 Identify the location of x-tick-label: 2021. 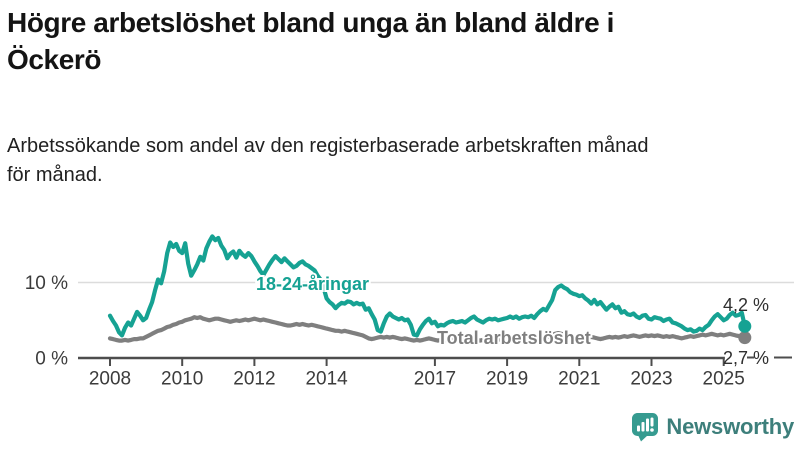
(579, 379).